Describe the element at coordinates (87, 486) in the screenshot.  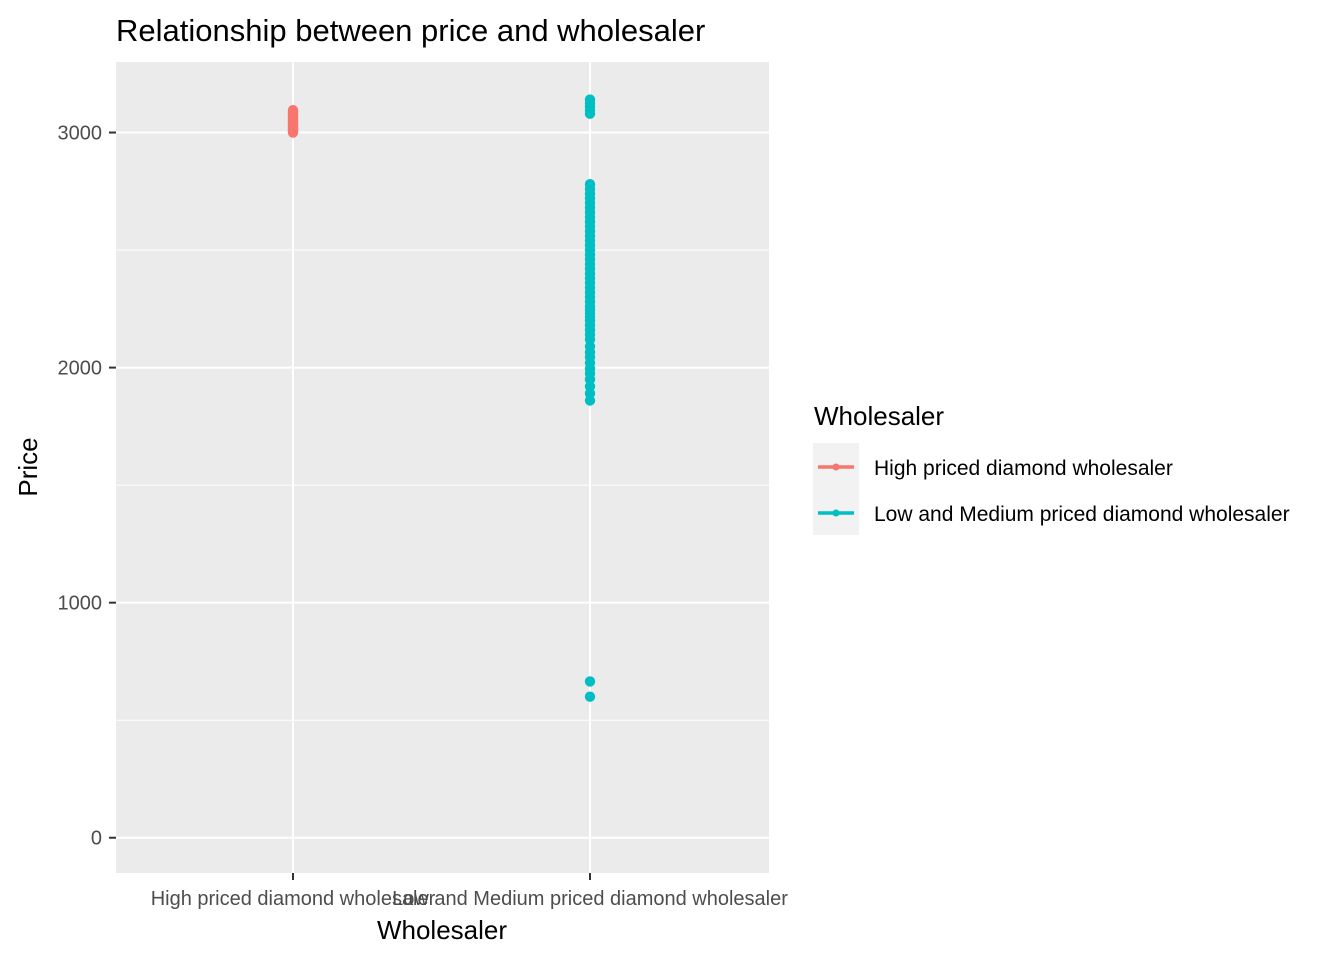
I see `y-axis-ticks: 0 1000 2000 3000` at that location.